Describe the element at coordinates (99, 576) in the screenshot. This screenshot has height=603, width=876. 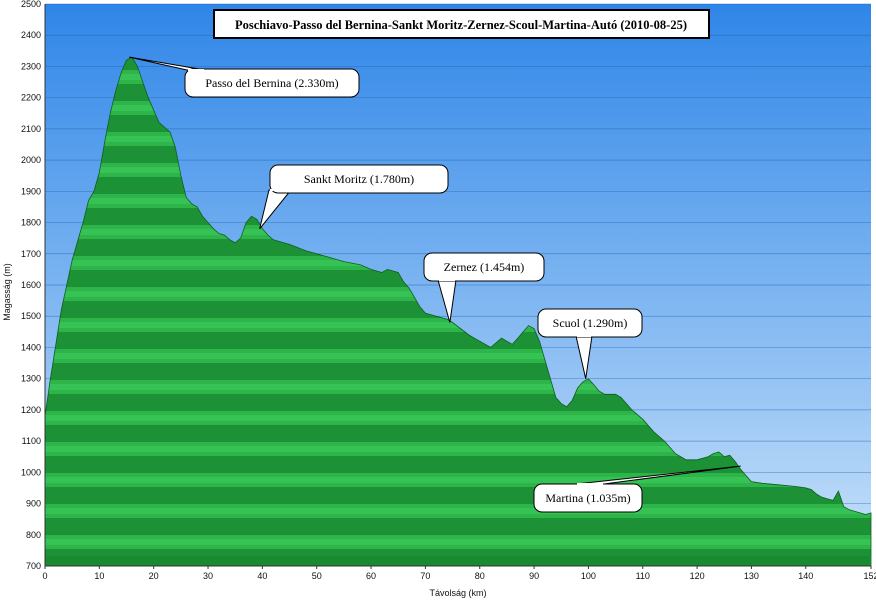
I see `x-tick-label: 10` at that location.